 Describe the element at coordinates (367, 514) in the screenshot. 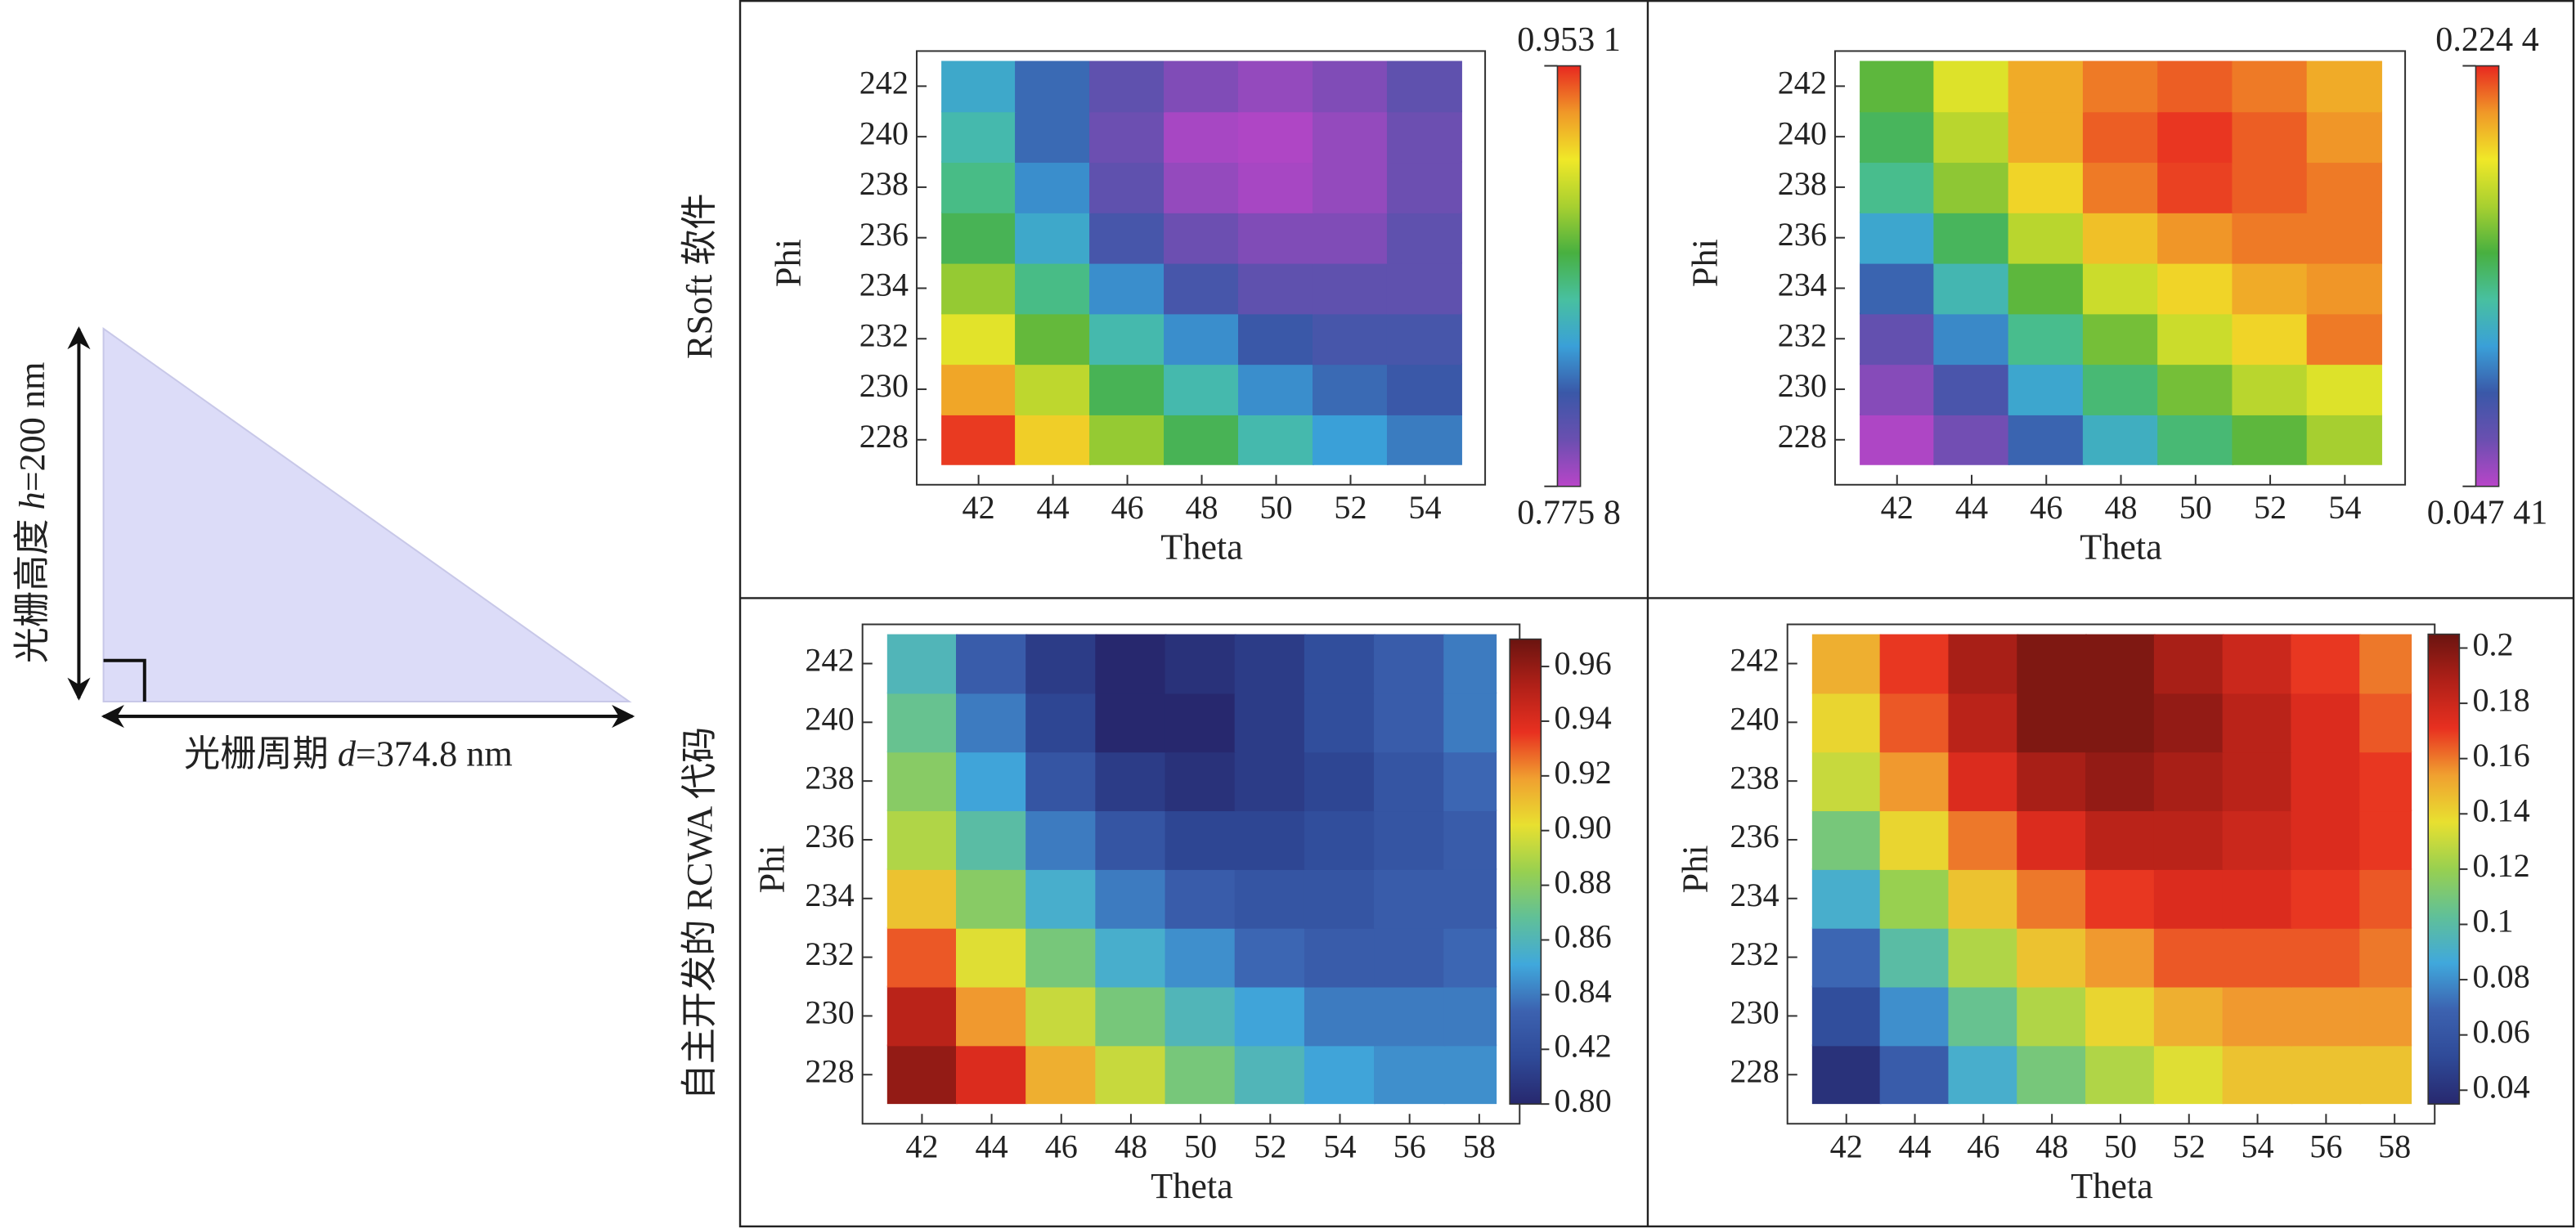

I see `grating-triangle` at that location.